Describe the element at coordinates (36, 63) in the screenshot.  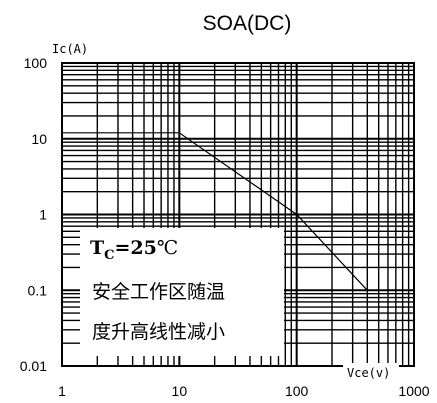
I see `y-tick-label: 100` at that location.